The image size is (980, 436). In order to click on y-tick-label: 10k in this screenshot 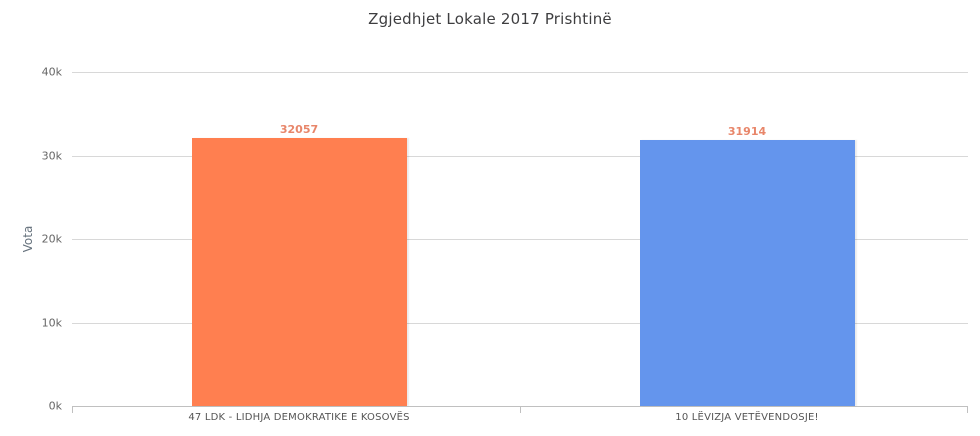, I will do `click(51, 322)`.